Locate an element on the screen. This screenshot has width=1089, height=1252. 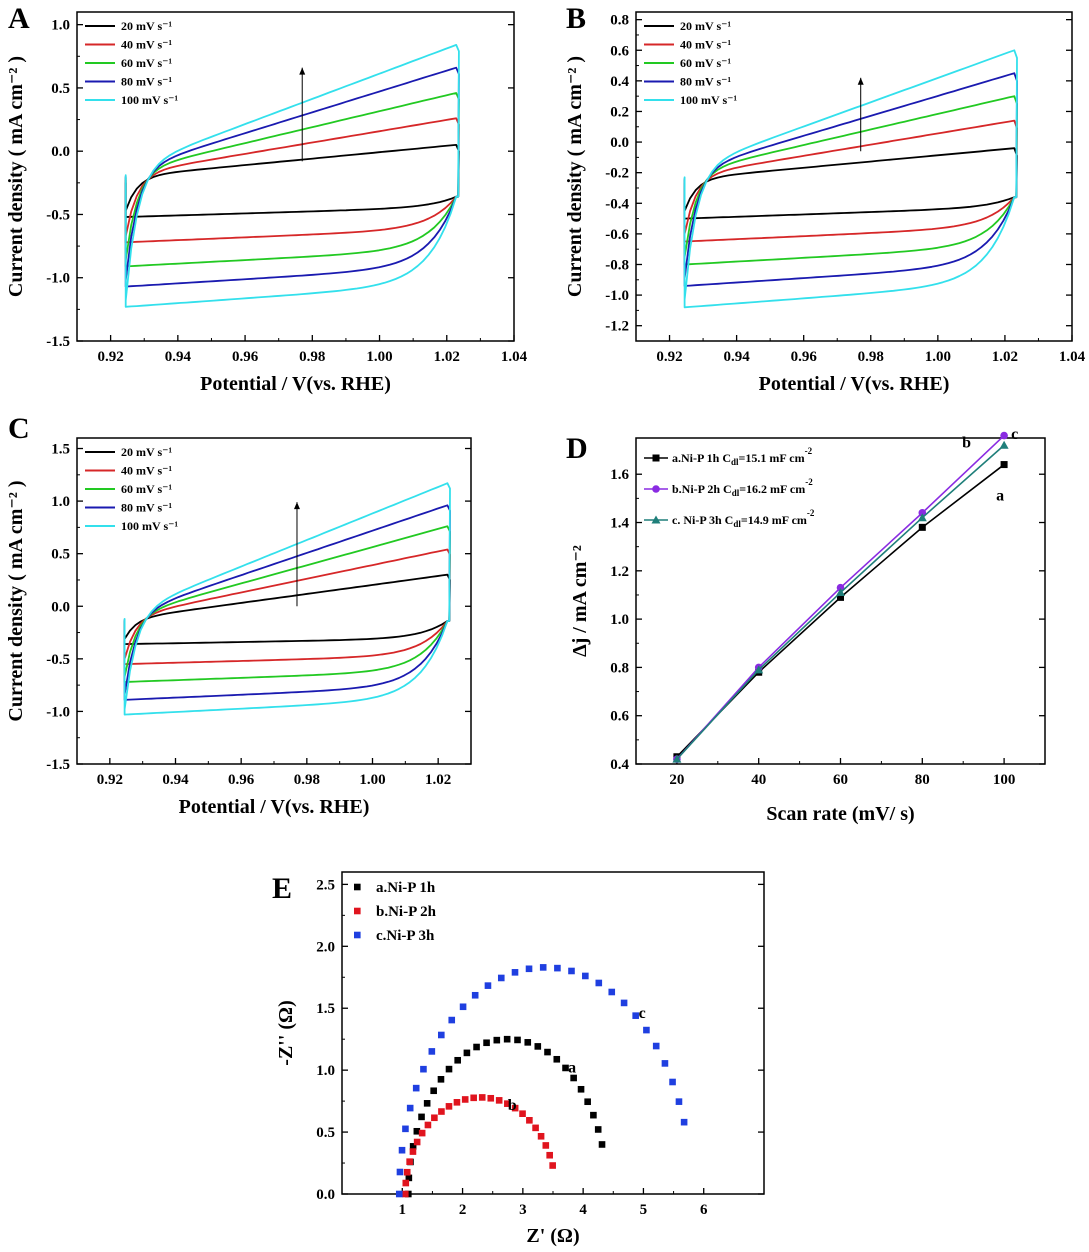
y-tick-label: 0.8 is located at coordinates (619, 668).